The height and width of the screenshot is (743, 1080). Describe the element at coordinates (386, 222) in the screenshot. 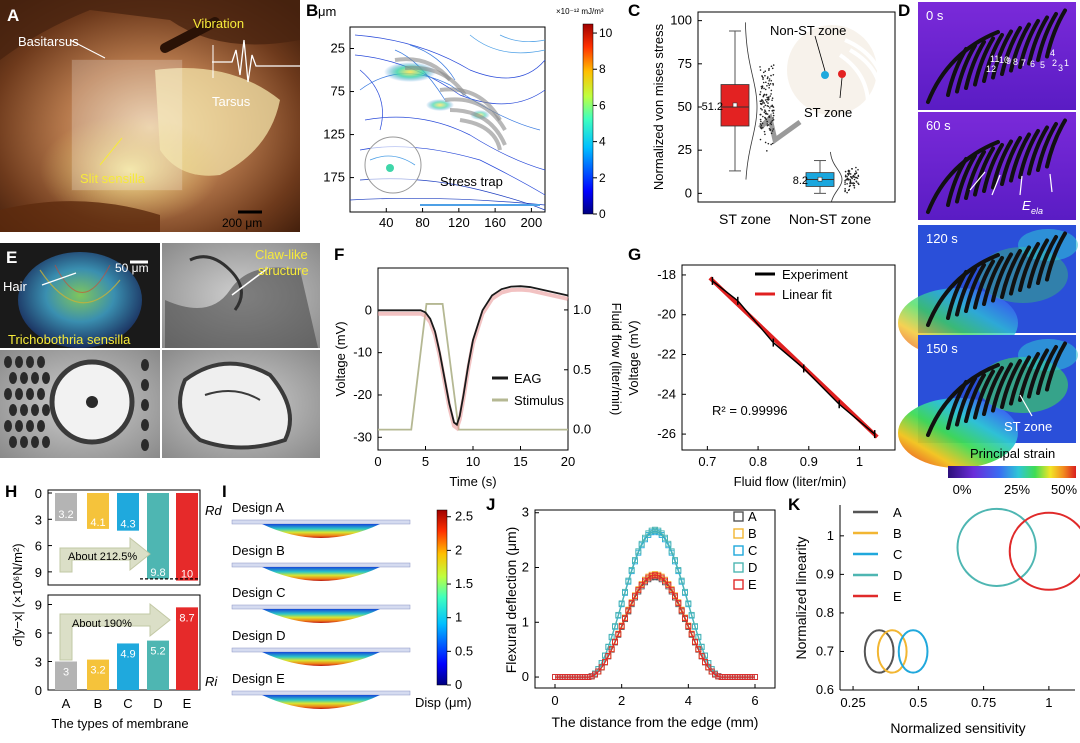

I see `b-x-tick-label: 40` at that location.